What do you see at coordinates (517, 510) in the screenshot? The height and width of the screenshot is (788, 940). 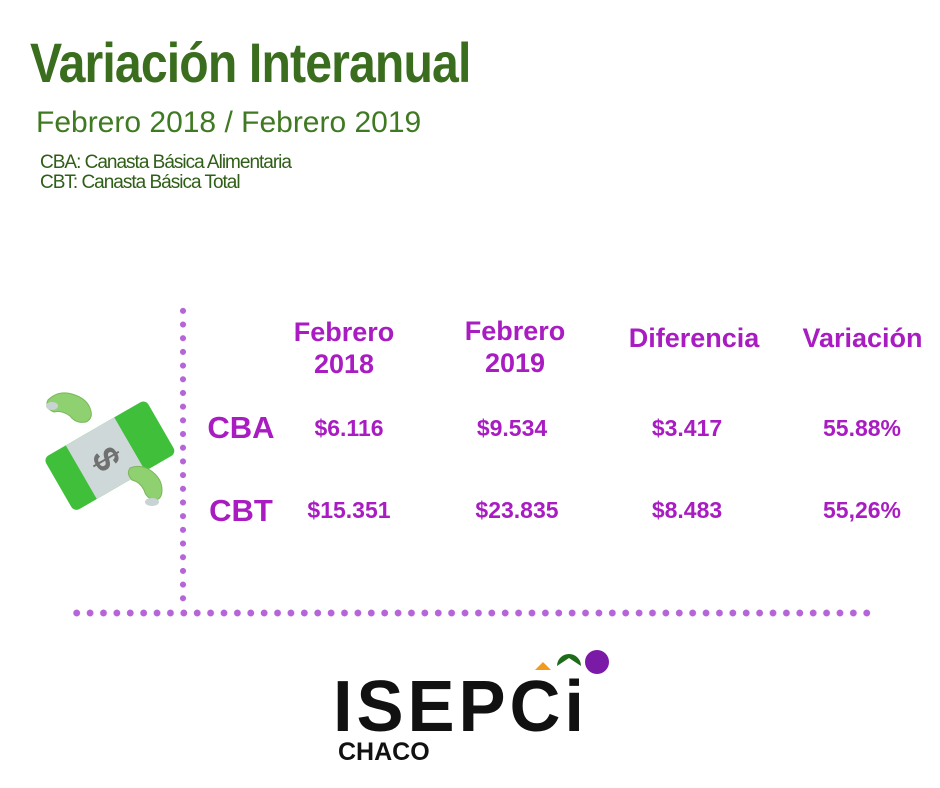 I see `table-cell: $23.835` at bounding box center [517, 510].